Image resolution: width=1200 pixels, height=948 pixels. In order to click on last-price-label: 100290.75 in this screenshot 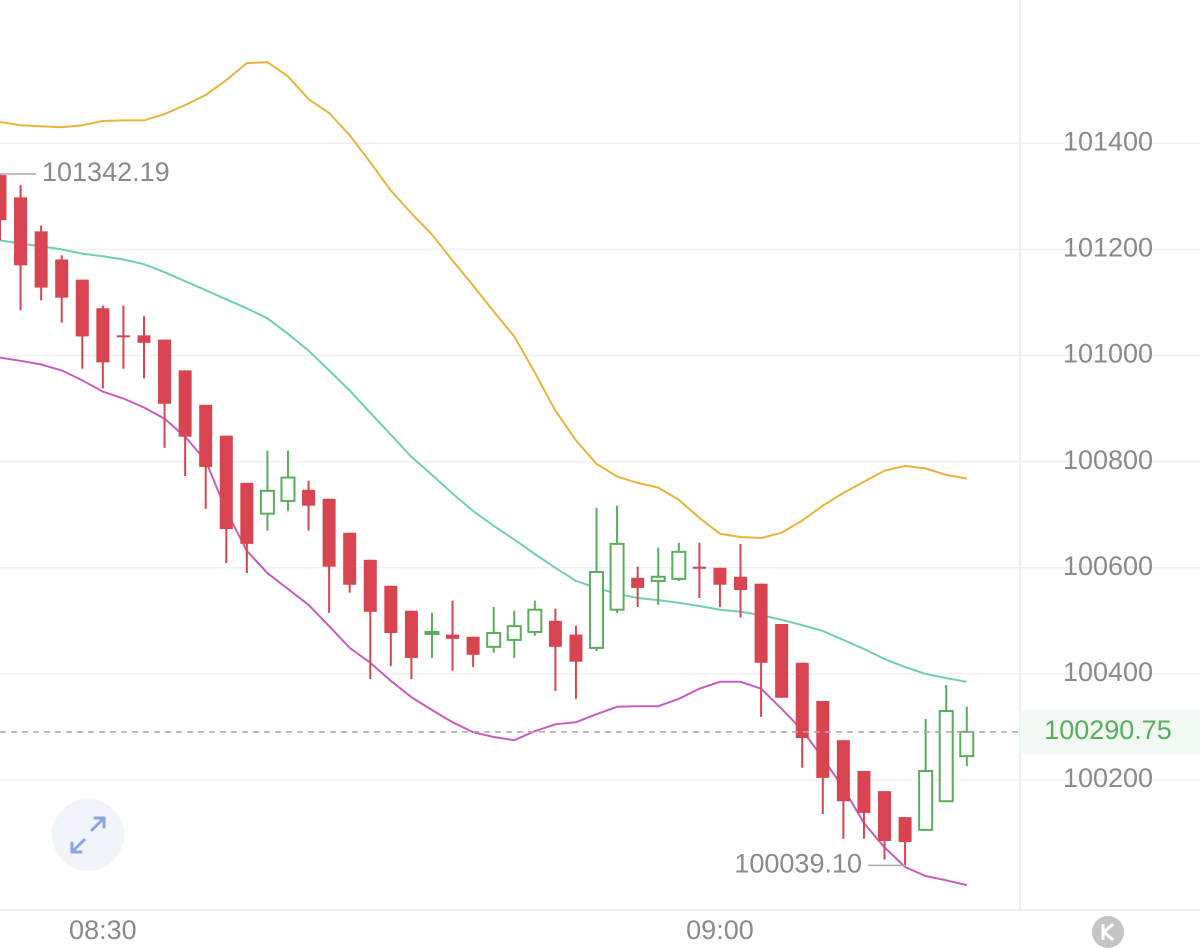, I will do `click(1108, 730)`.